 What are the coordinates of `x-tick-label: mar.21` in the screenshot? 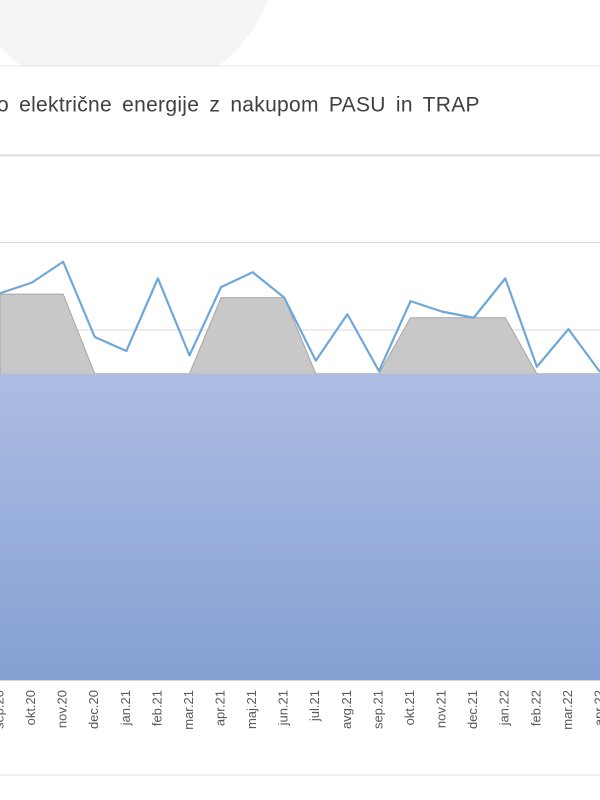 It's located at (188, 710).